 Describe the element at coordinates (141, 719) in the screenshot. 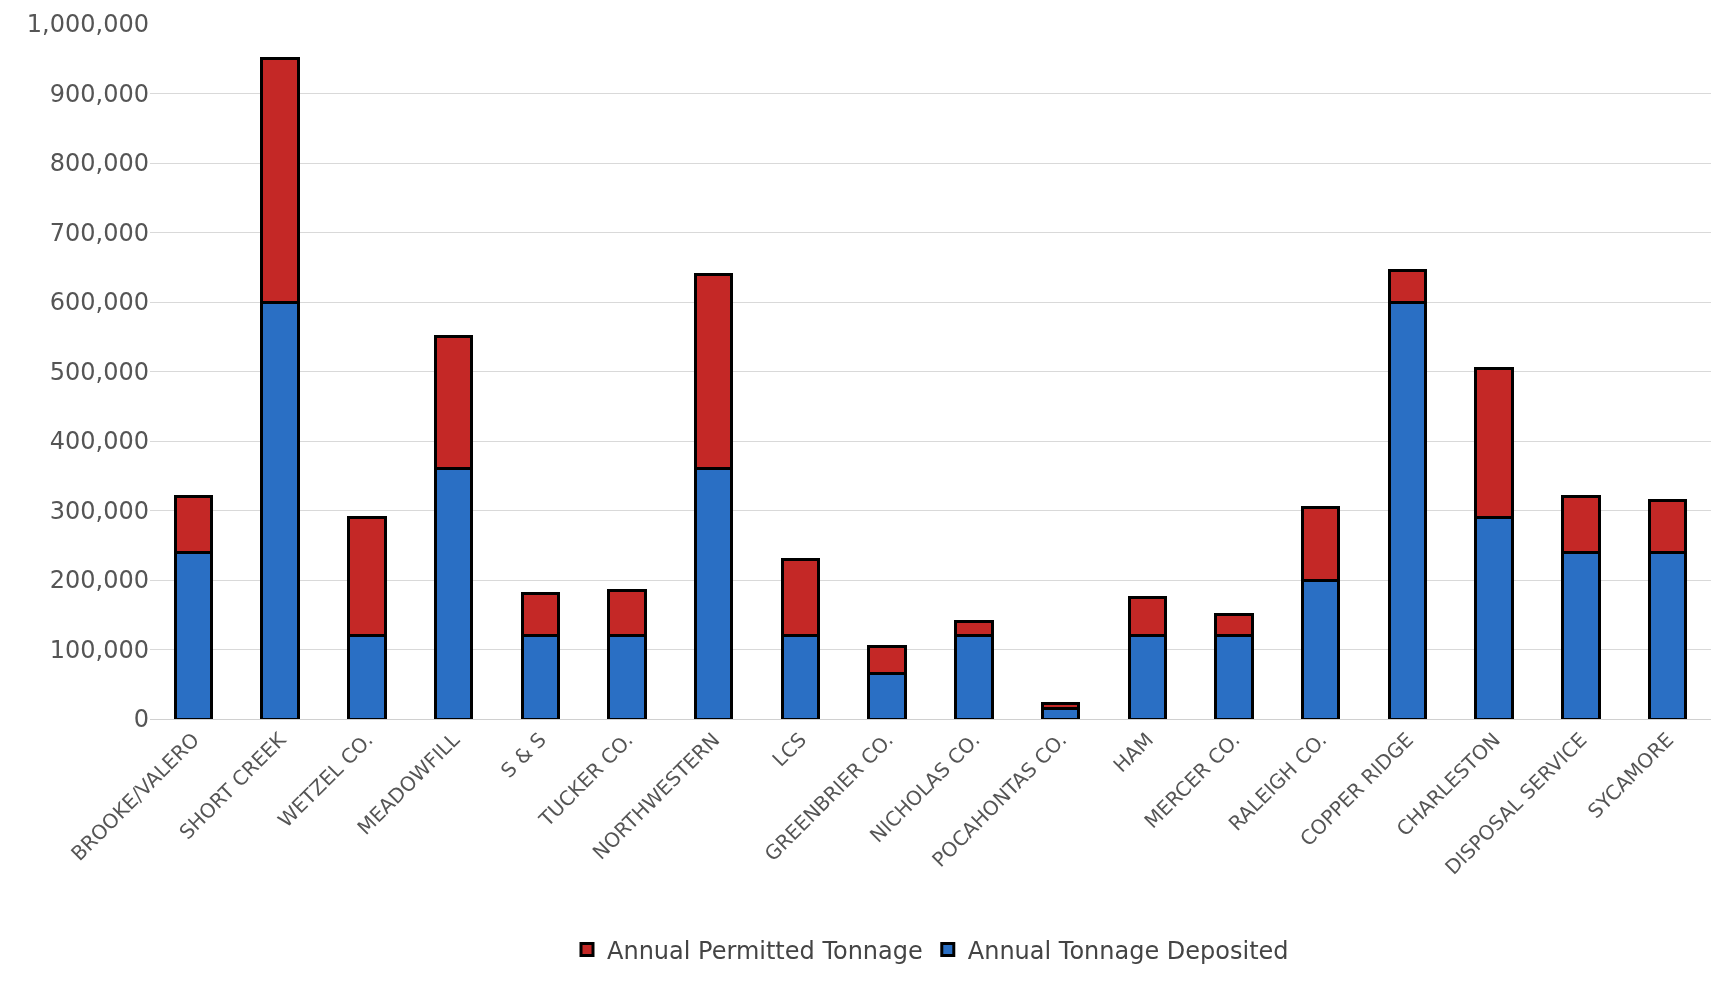

I see `y-tick-label: 0` at that location.